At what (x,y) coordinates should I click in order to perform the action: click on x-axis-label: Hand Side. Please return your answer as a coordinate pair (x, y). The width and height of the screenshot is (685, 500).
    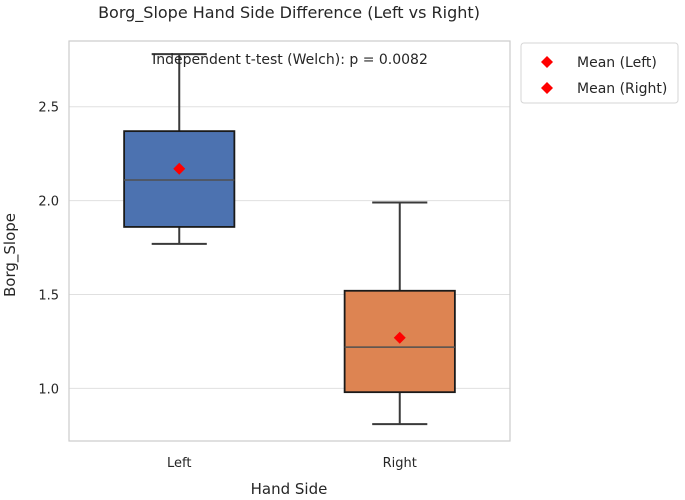
    Looking at the image, I should click on (289, 489).